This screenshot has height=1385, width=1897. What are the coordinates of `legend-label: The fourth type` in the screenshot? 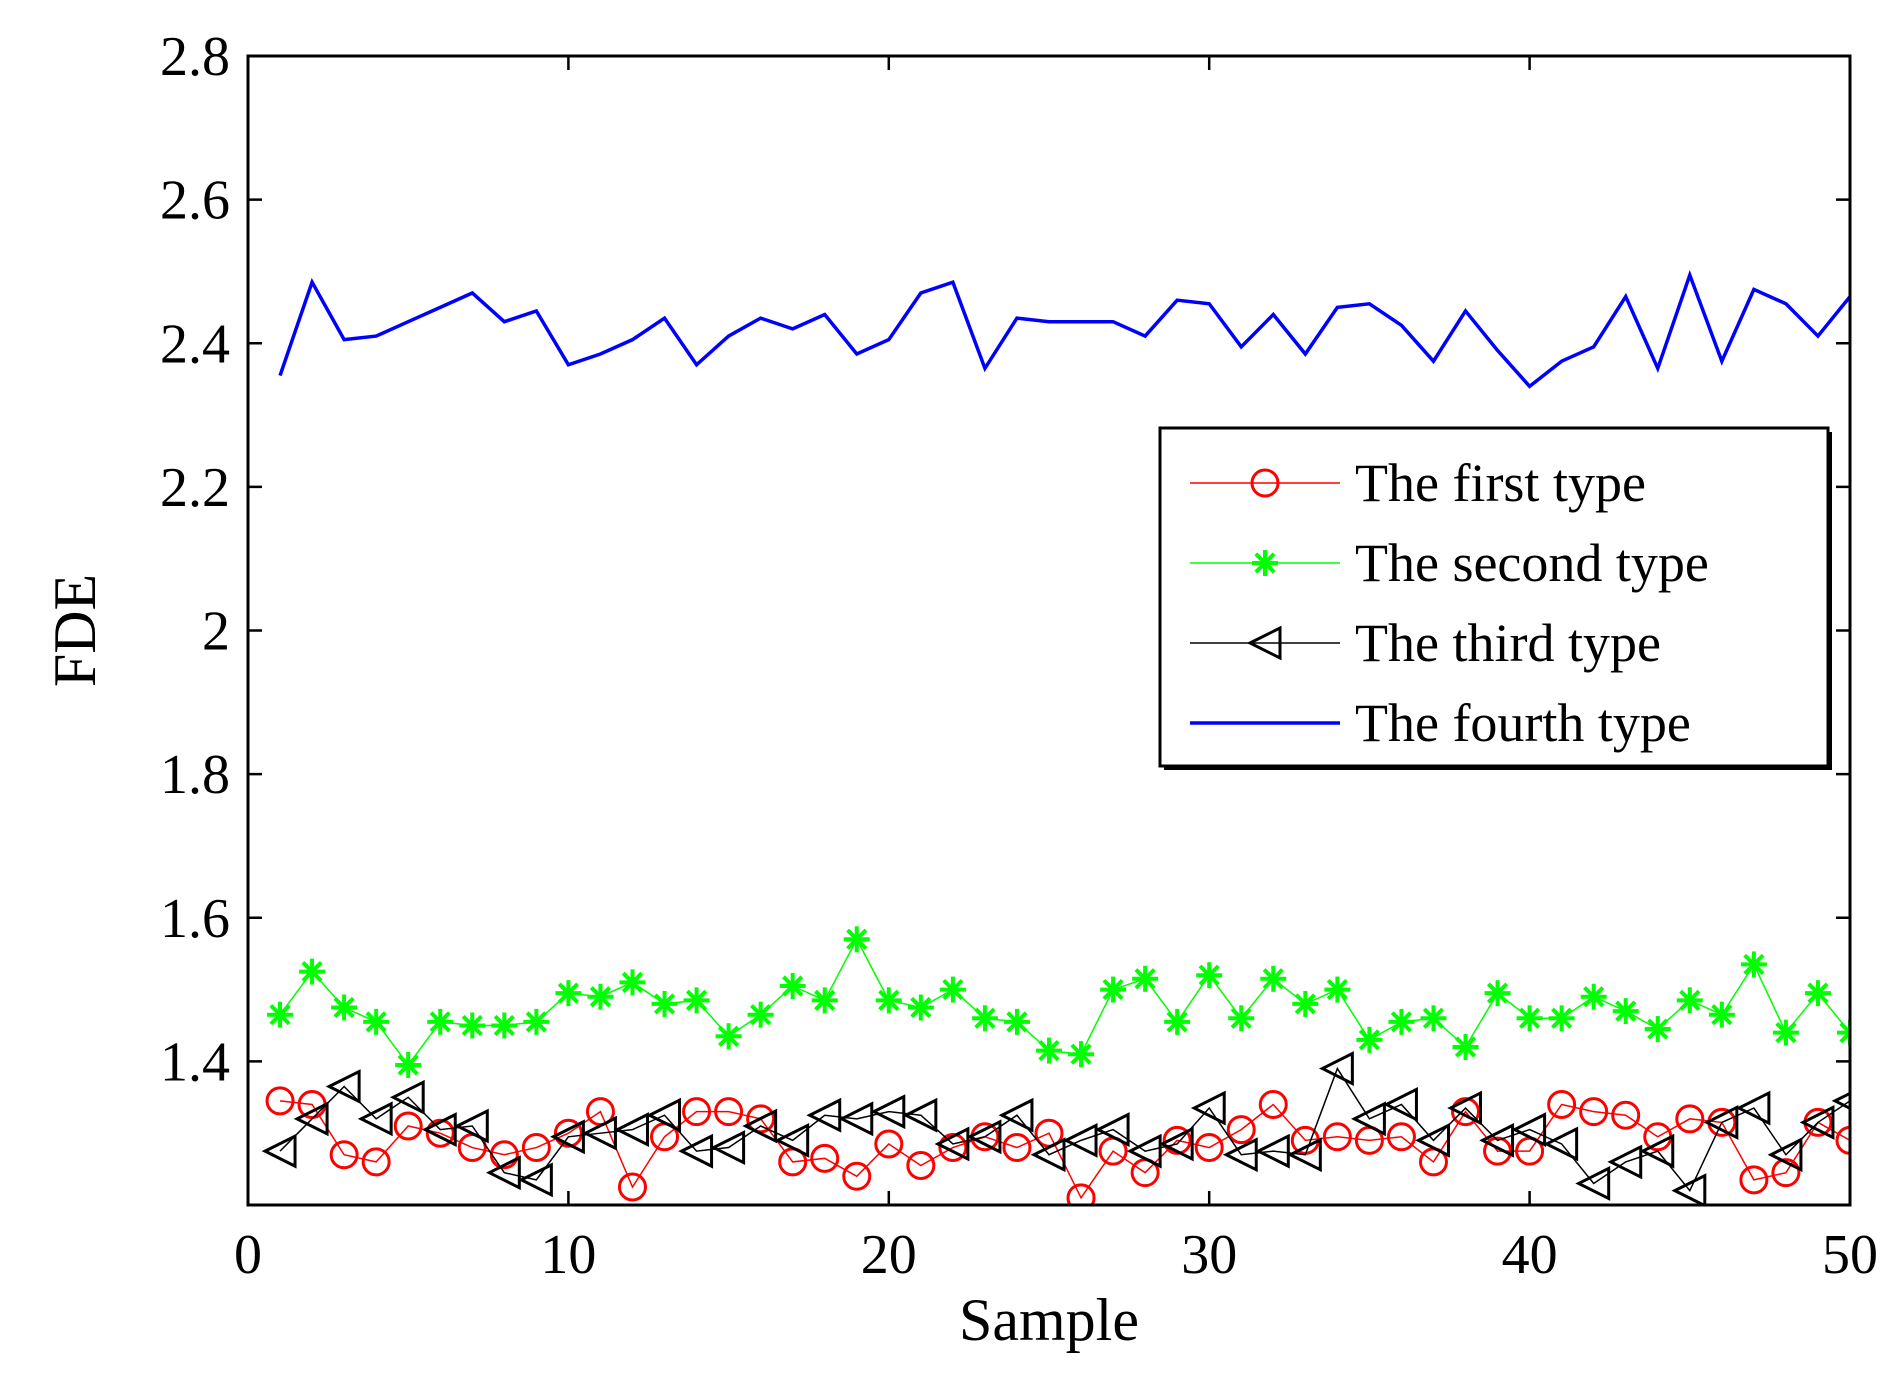 It's located at (1523, 723).